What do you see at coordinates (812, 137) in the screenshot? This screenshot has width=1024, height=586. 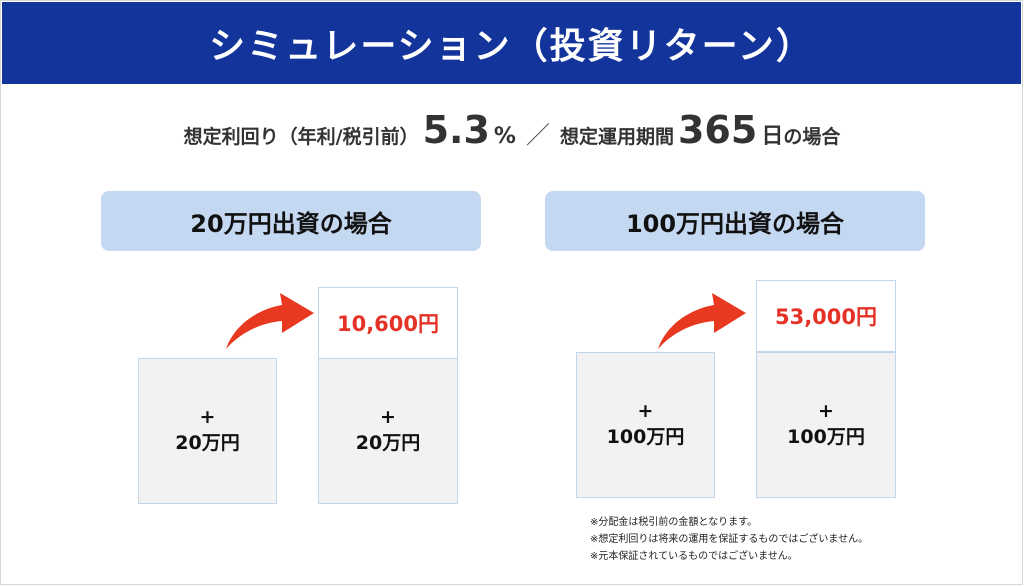 I see `period-suffix: の場合` at bounding box center [812, 137].